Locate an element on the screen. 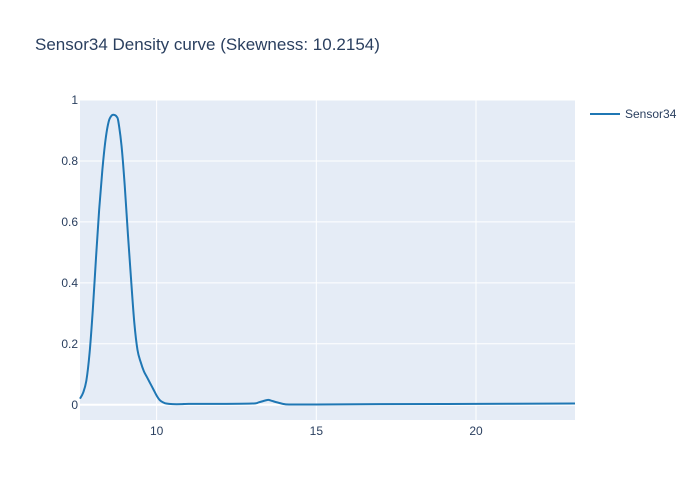 The height and width of the screenshot is (500, 700). y-tick-label: 0.6 is located at coordinates (69, 222).